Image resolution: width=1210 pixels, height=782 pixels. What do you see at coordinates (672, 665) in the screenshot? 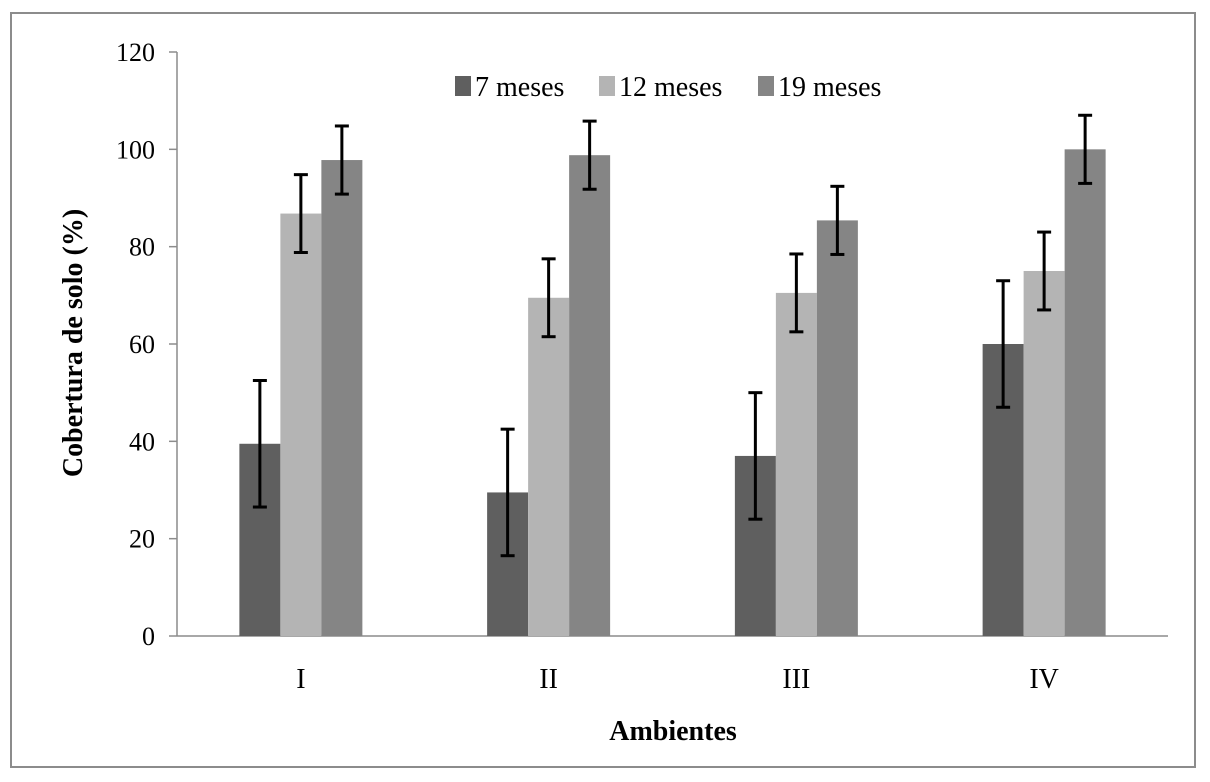
I see `x-axis: I II III IV` at bounding box center [672, 665].